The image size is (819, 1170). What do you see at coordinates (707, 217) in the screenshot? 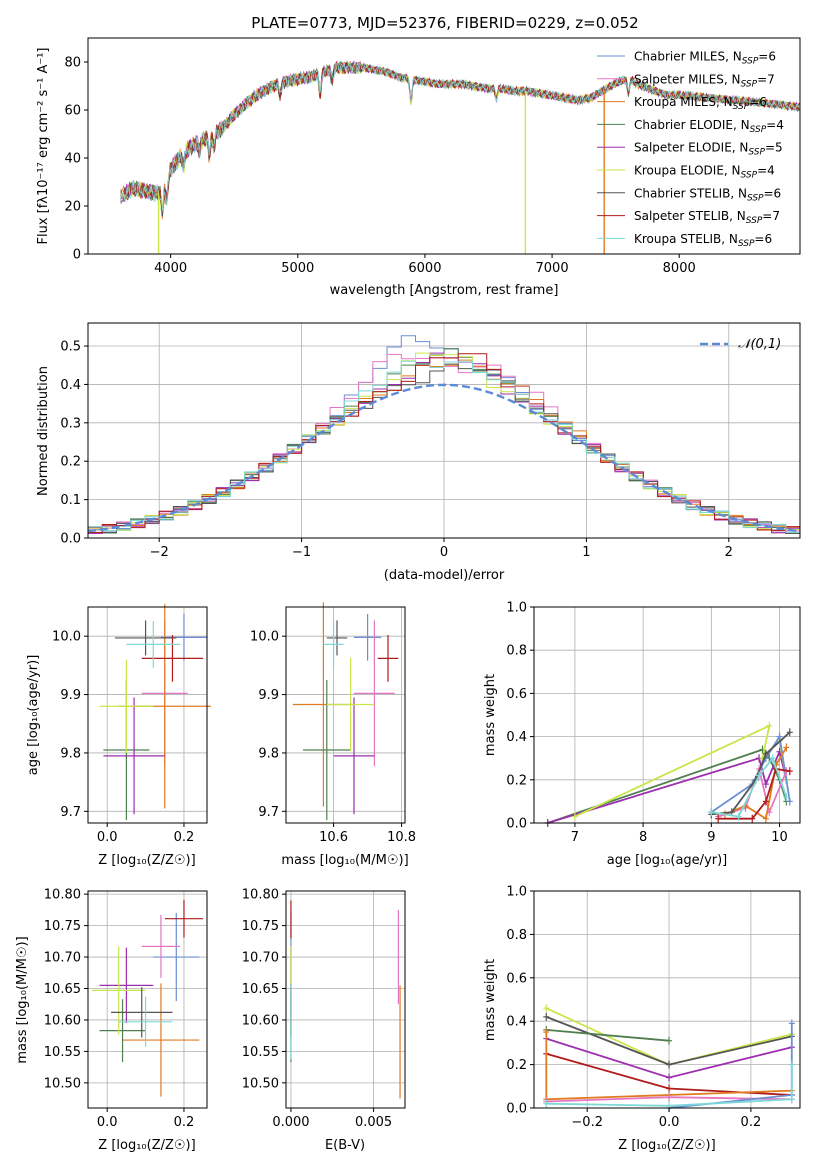
I see `legend-entry: Salpeter STELIB, NSSP=7` at bounding box center [707, 217].